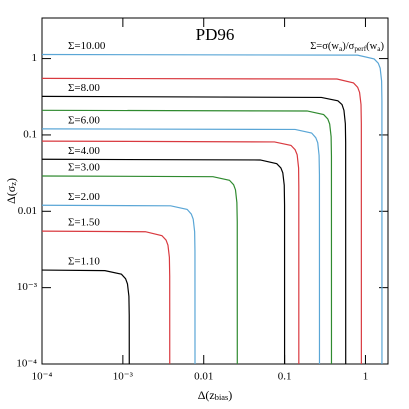 This screenshot has height=409, width=409. I want to click on contour-label: Σ=8.00, so click(84, 88).